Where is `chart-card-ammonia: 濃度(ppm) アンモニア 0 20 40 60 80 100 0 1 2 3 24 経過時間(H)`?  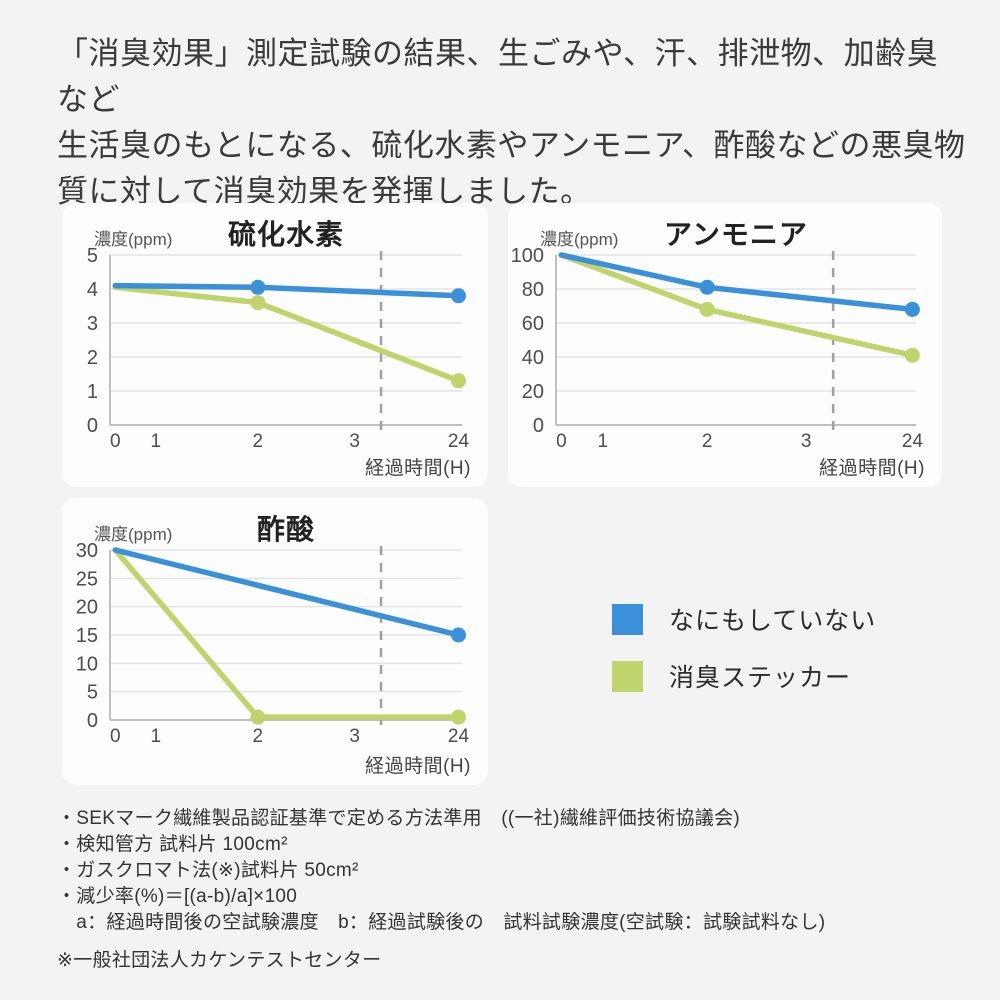 chart-card-ammonia: 濃度(ppm) アンモニア 0 20 40 60 80 100 0 1 2 3 24 経過時間(H) is located at coordinates (725, 345).